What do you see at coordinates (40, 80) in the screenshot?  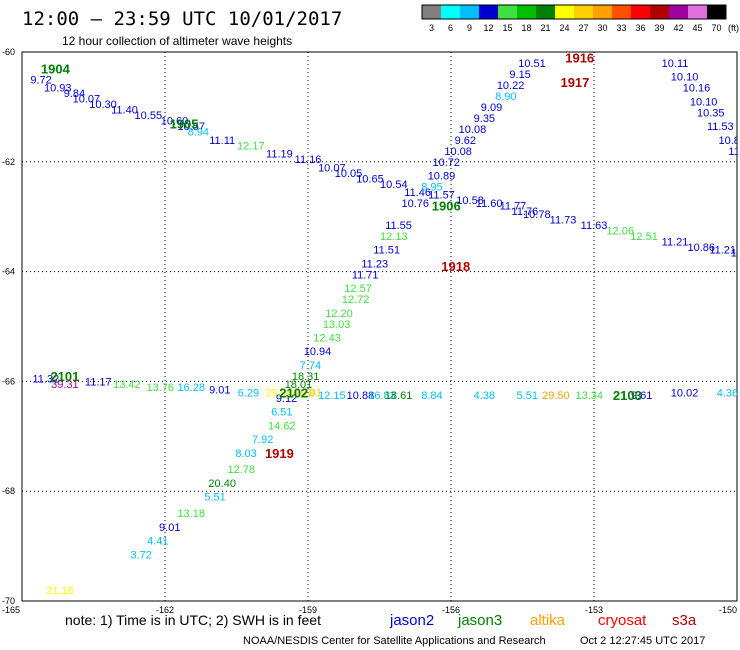 I see `swh-point-label: 9.72` at bounding box center [40, 80].